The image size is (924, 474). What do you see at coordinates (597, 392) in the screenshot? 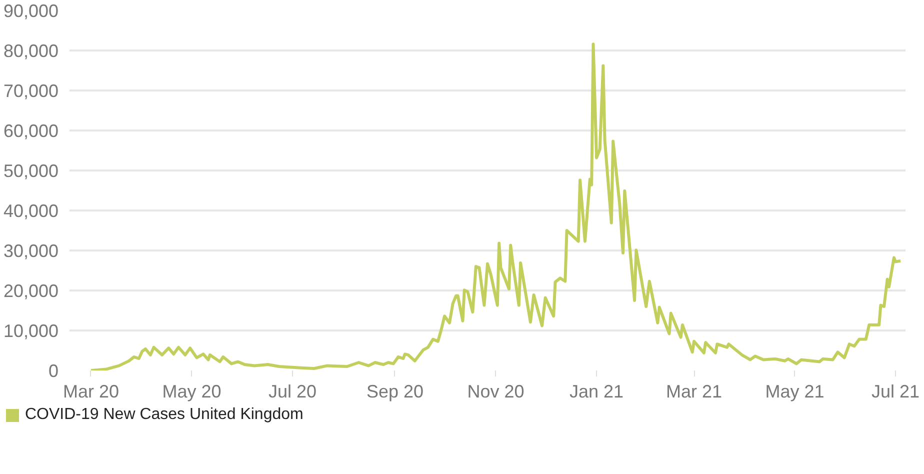
I see `x-tick-label: Jan 21` at bounding box center [597, 392].